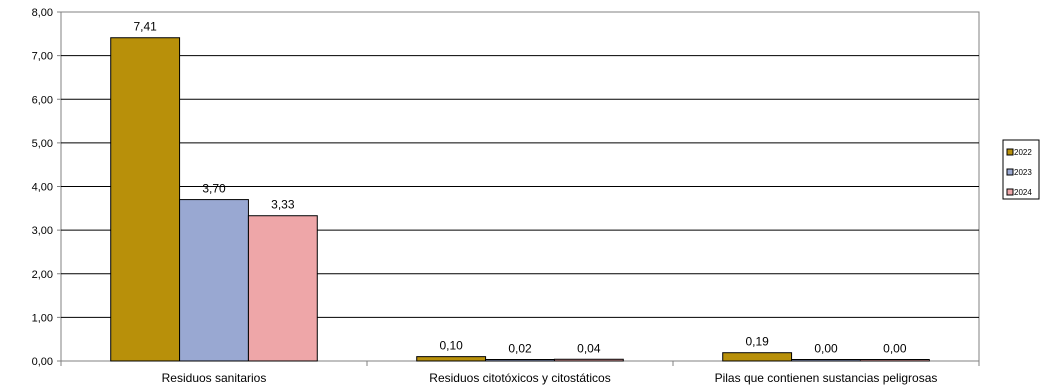 This screenshot has width=1043, height=392. What do you see at coordinates (1023, 192) in the screenshot?
I see `legend-label-2024: 2024` at bounding box center [1023, 192].